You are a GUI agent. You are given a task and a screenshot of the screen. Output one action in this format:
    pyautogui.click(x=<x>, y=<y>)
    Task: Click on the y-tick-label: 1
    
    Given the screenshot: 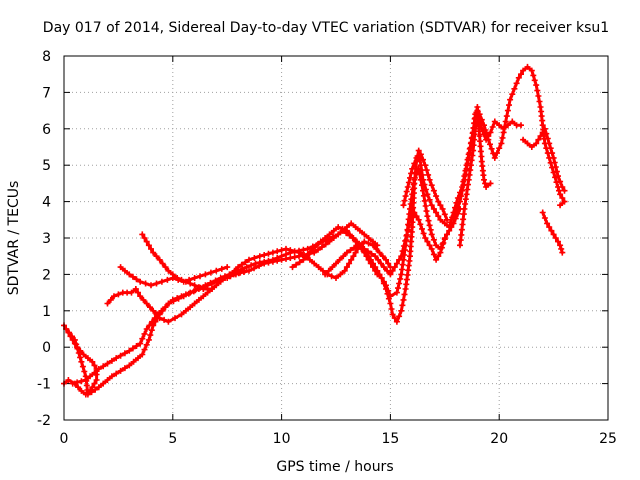 What is the action you would take?
    pyautogui.click(x=46, y=312)
    